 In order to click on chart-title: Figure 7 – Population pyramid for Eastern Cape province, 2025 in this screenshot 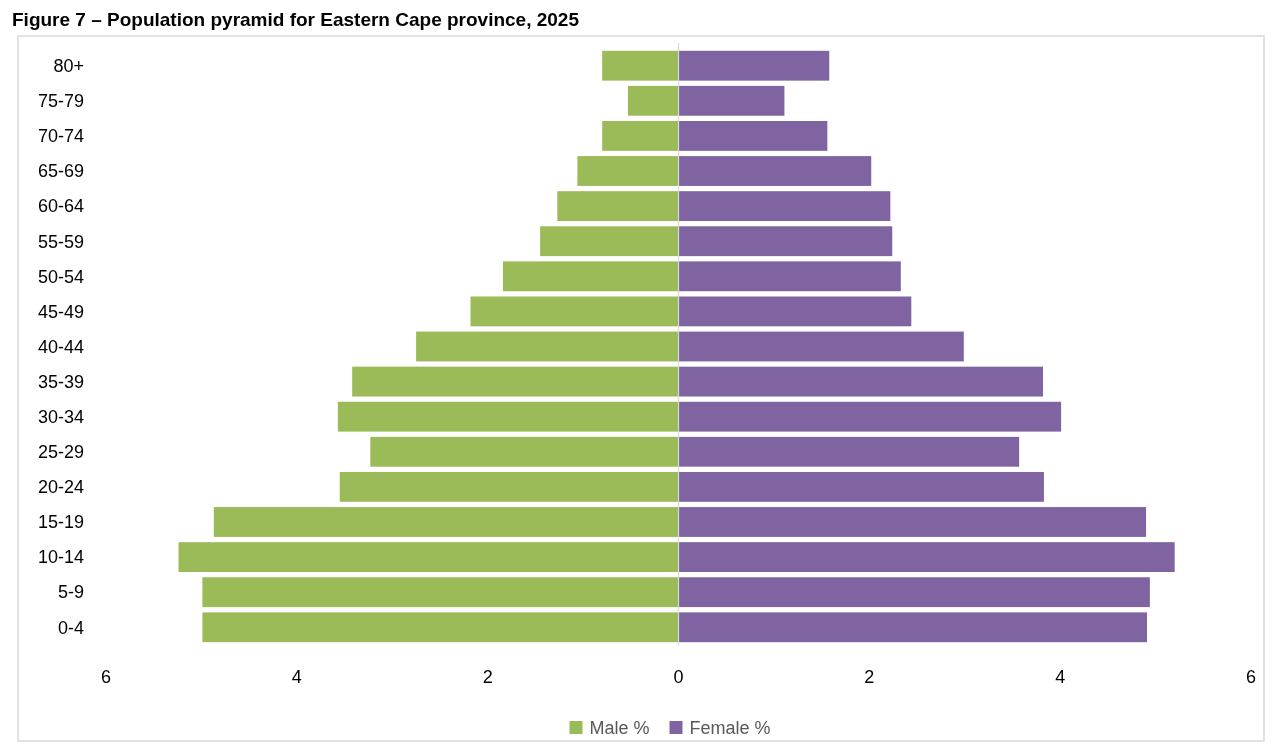, I will do `click(296, 19)`.